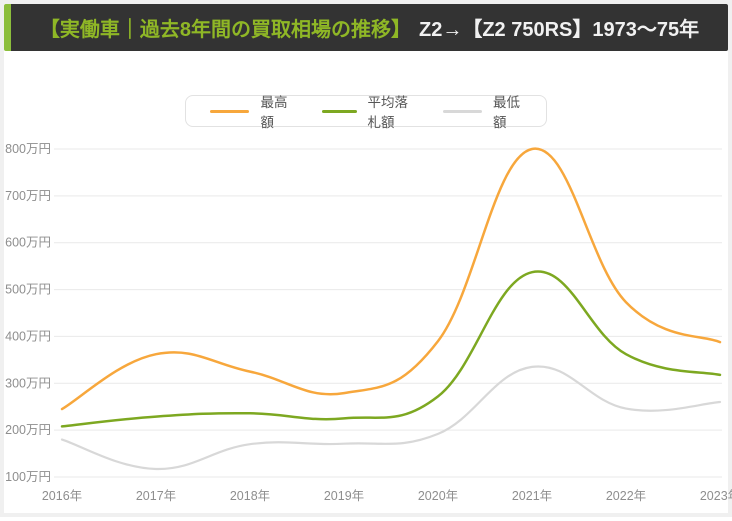 The width and height of the screenshot is (732, 521). What do you see at coordinates (559, 30) in the screenshot?
I see `page-title-model: Z2→【Z2 750RS】1973〜75年` at bounding box center [559, 30].